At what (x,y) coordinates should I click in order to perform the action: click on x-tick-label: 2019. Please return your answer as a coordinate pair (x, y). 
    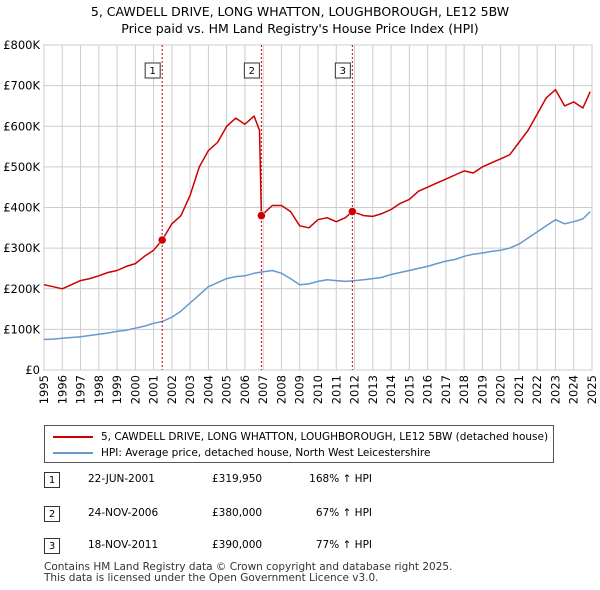
    Looking at the image, I should click on (482, 389).